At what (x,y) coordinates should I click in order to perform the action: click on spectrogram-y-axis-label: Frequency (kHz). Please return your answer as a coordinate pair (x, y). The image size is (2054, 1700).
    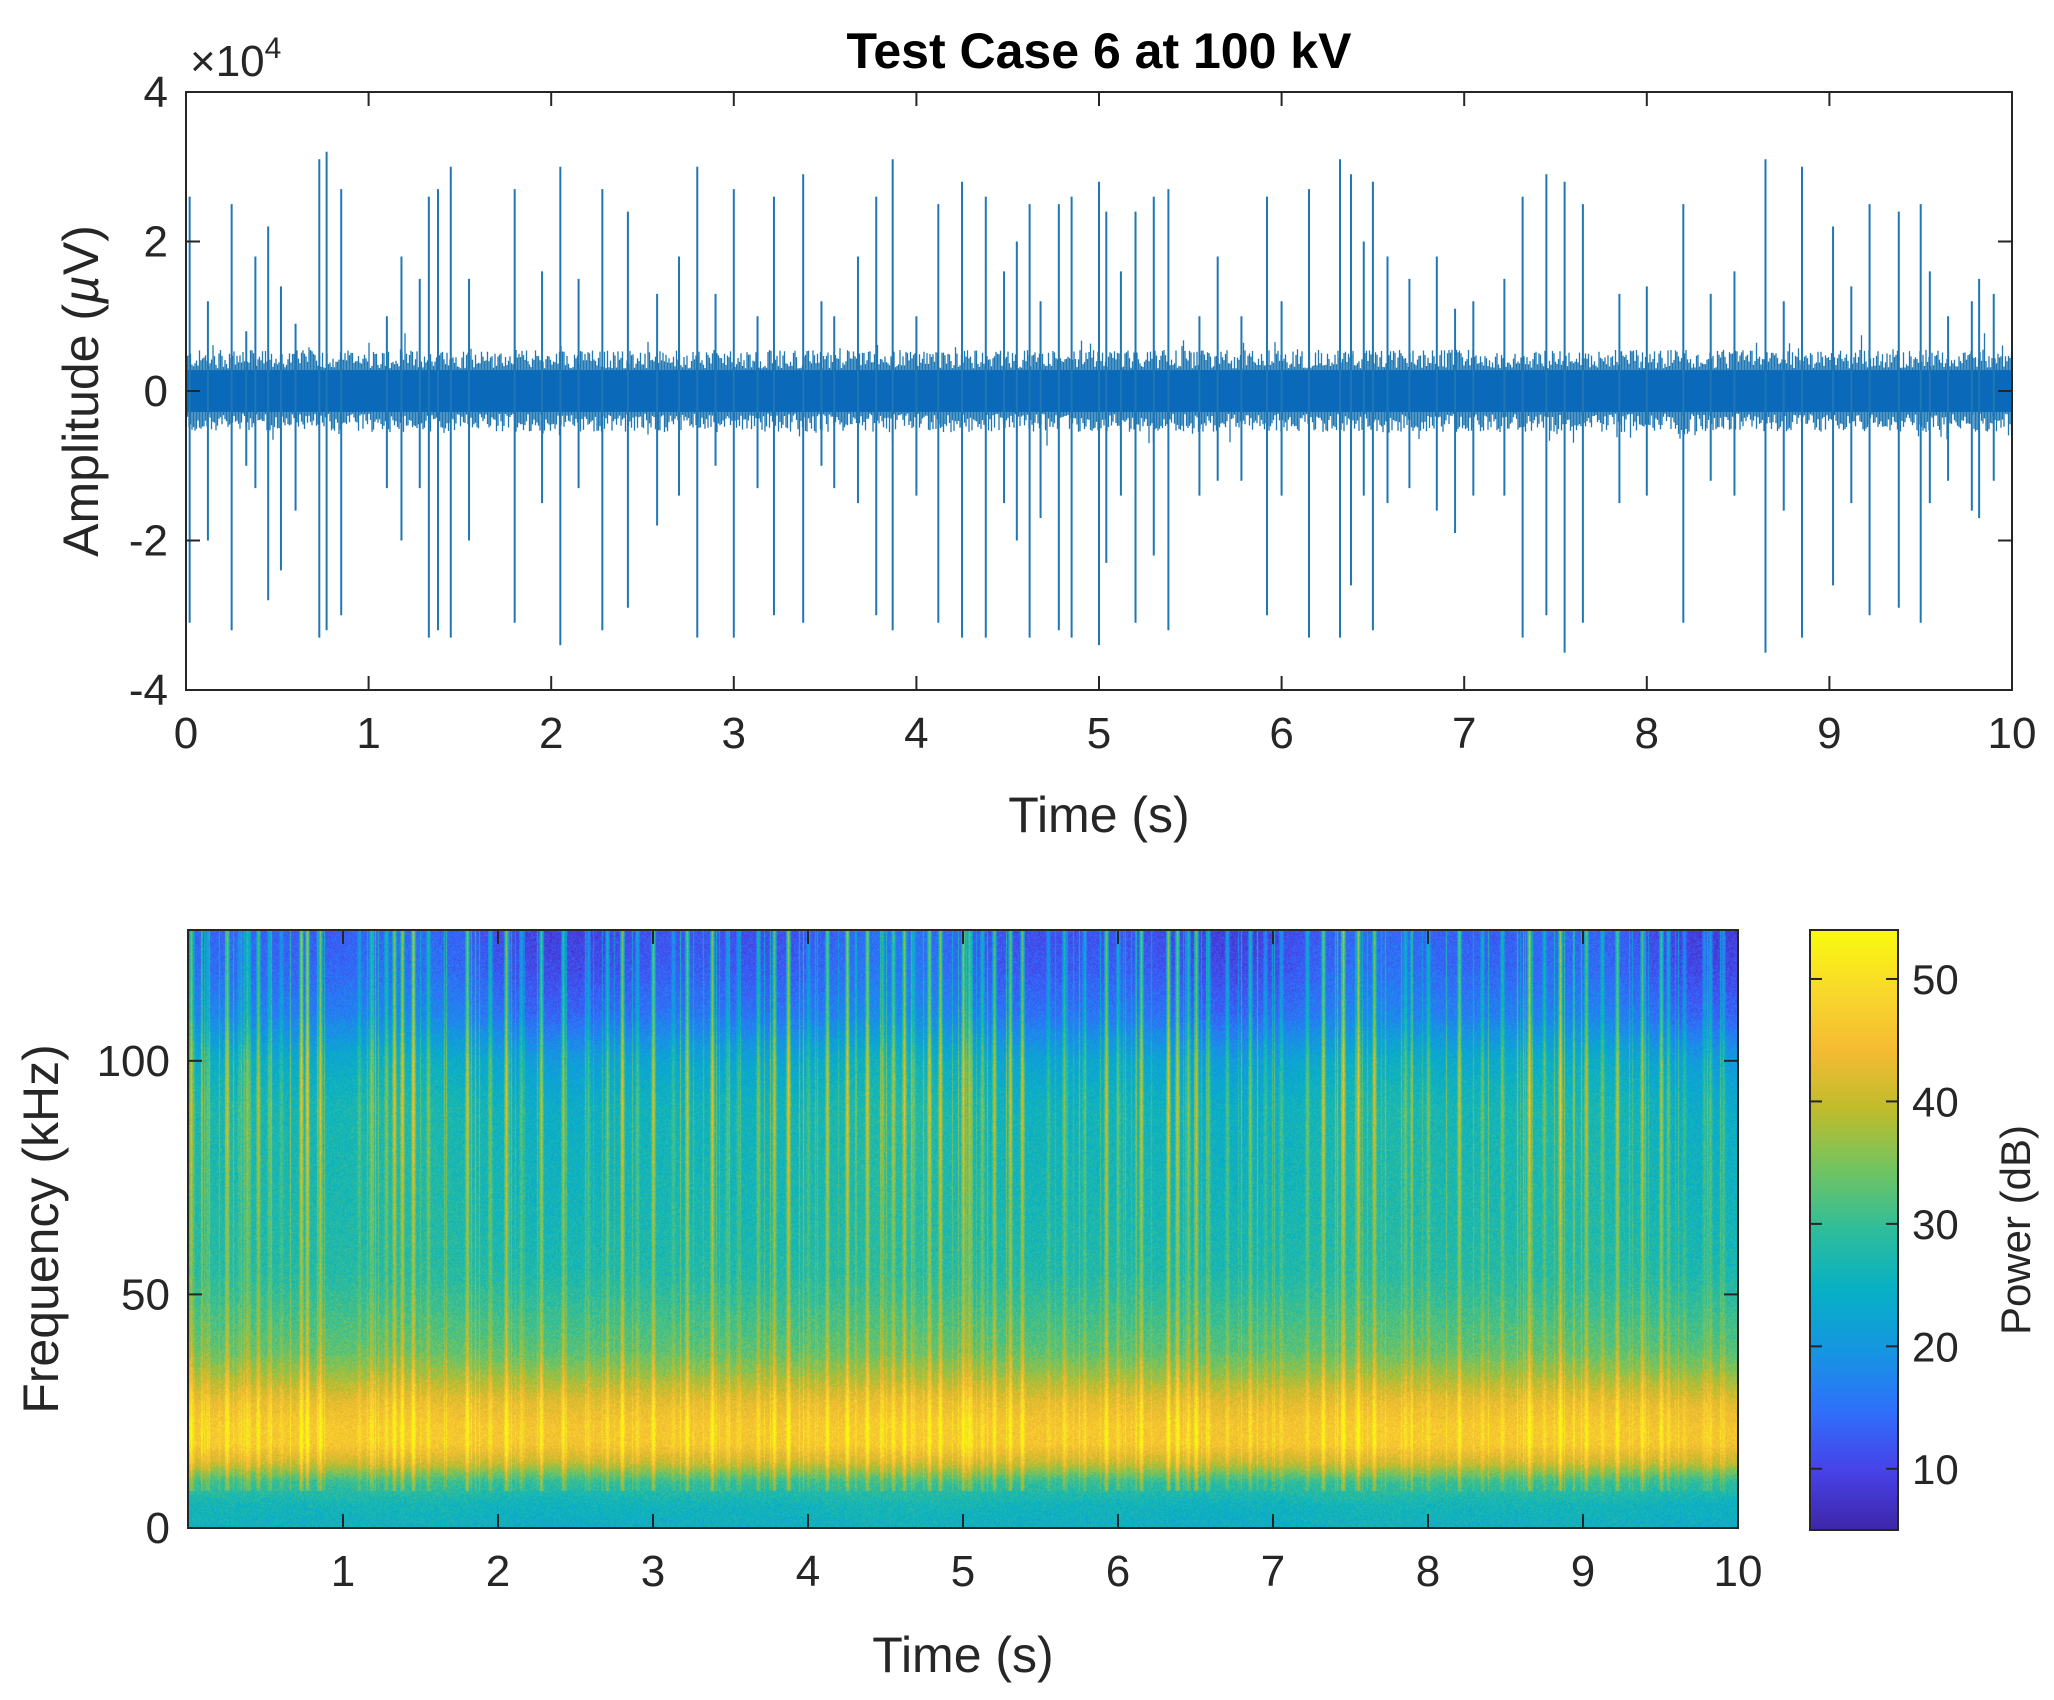
    Looking at the image, I should click on (41, 1229).